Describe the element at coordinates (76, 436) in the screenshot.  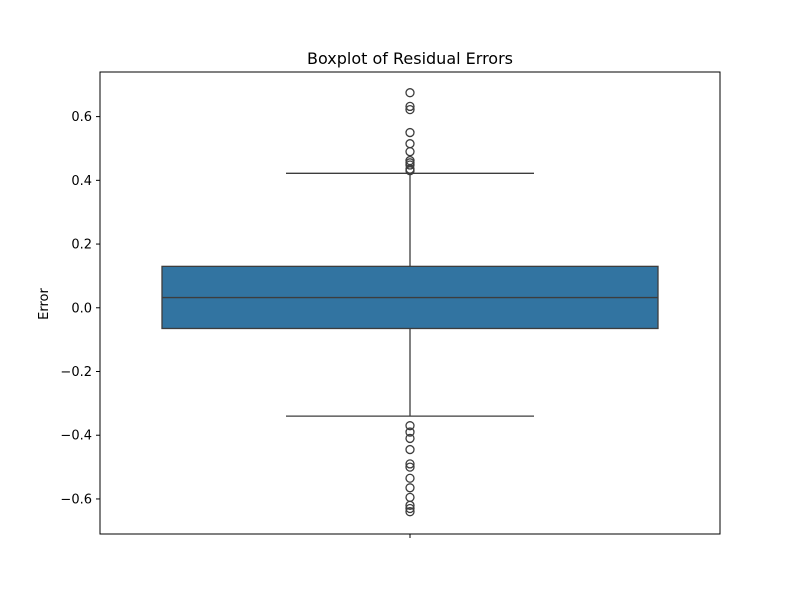
I see `y-tick-label: −0.4` at that location.